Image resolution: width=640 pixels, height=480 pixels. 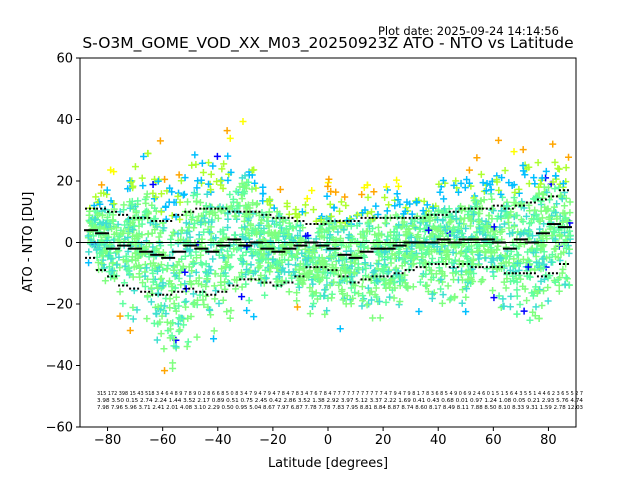 I want to click on x-tick-label: −40, so click(x=217, y=440).